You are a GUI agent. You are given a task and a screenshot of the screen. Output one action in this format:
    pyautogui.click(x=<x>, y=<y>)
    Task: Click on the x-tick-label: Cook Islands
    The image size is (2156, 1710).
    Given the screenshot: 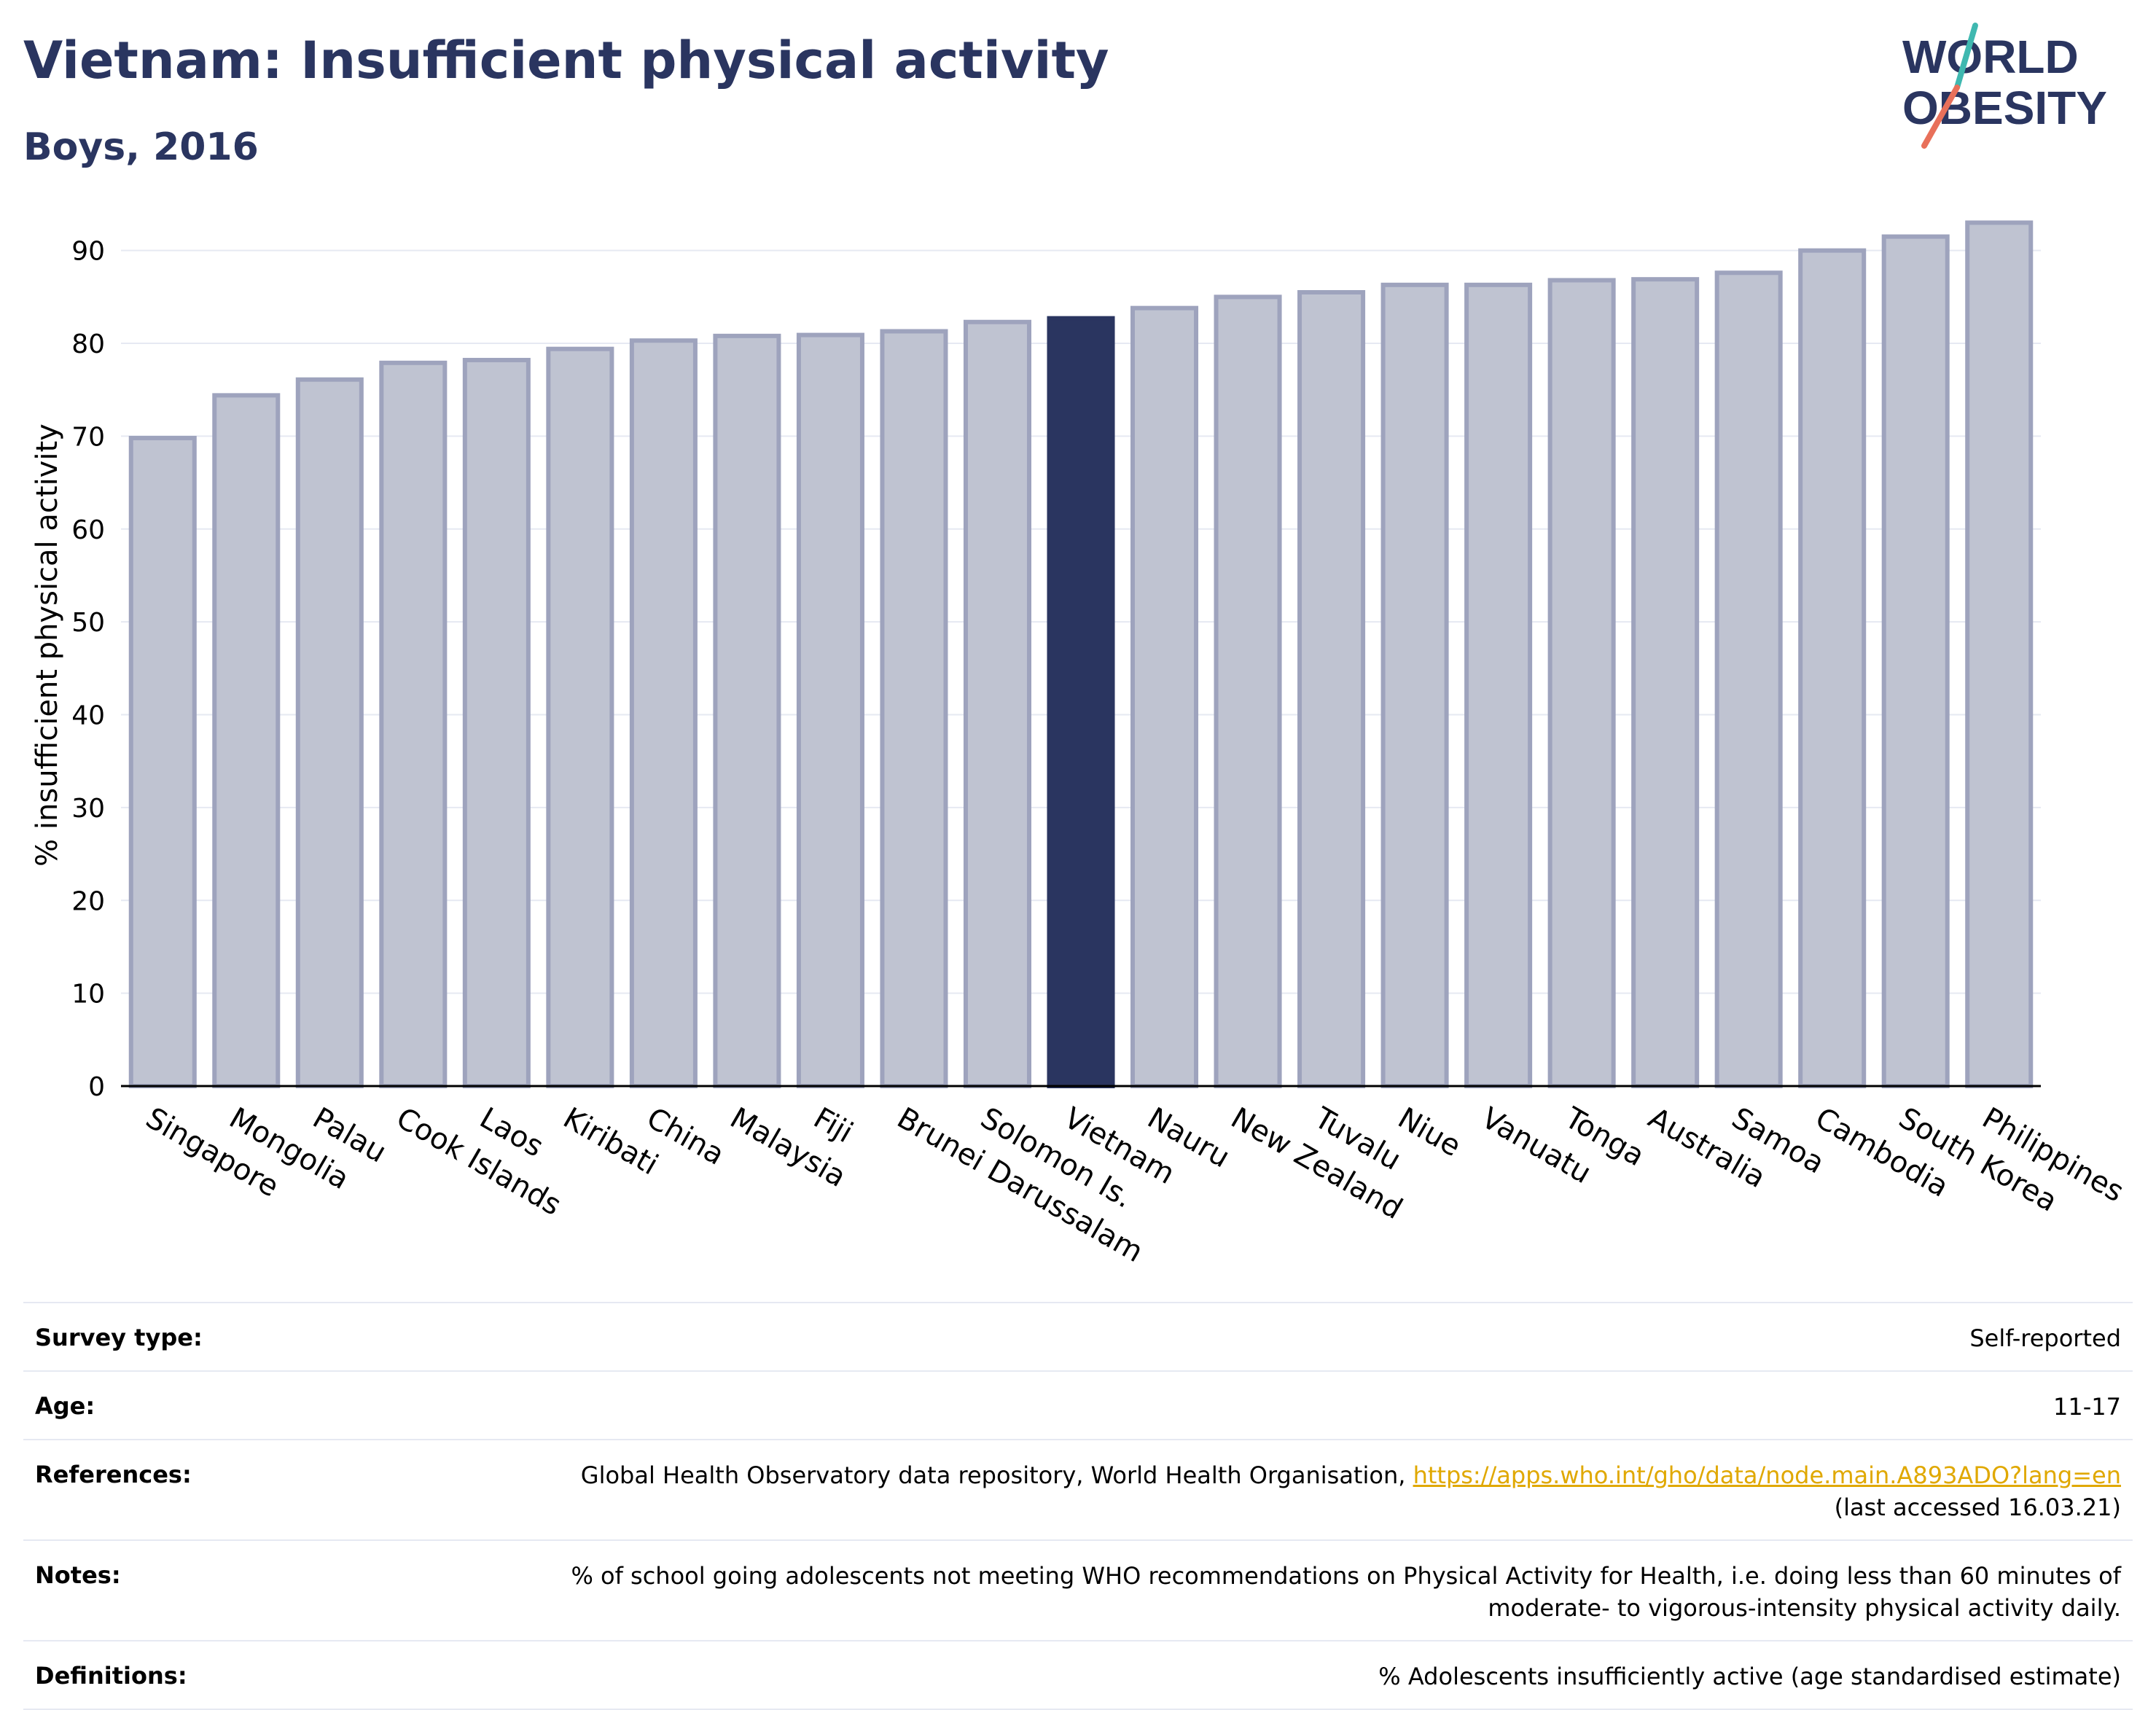 What is the action you would take?
    pyautogui.click(x=479, y=1161)
    